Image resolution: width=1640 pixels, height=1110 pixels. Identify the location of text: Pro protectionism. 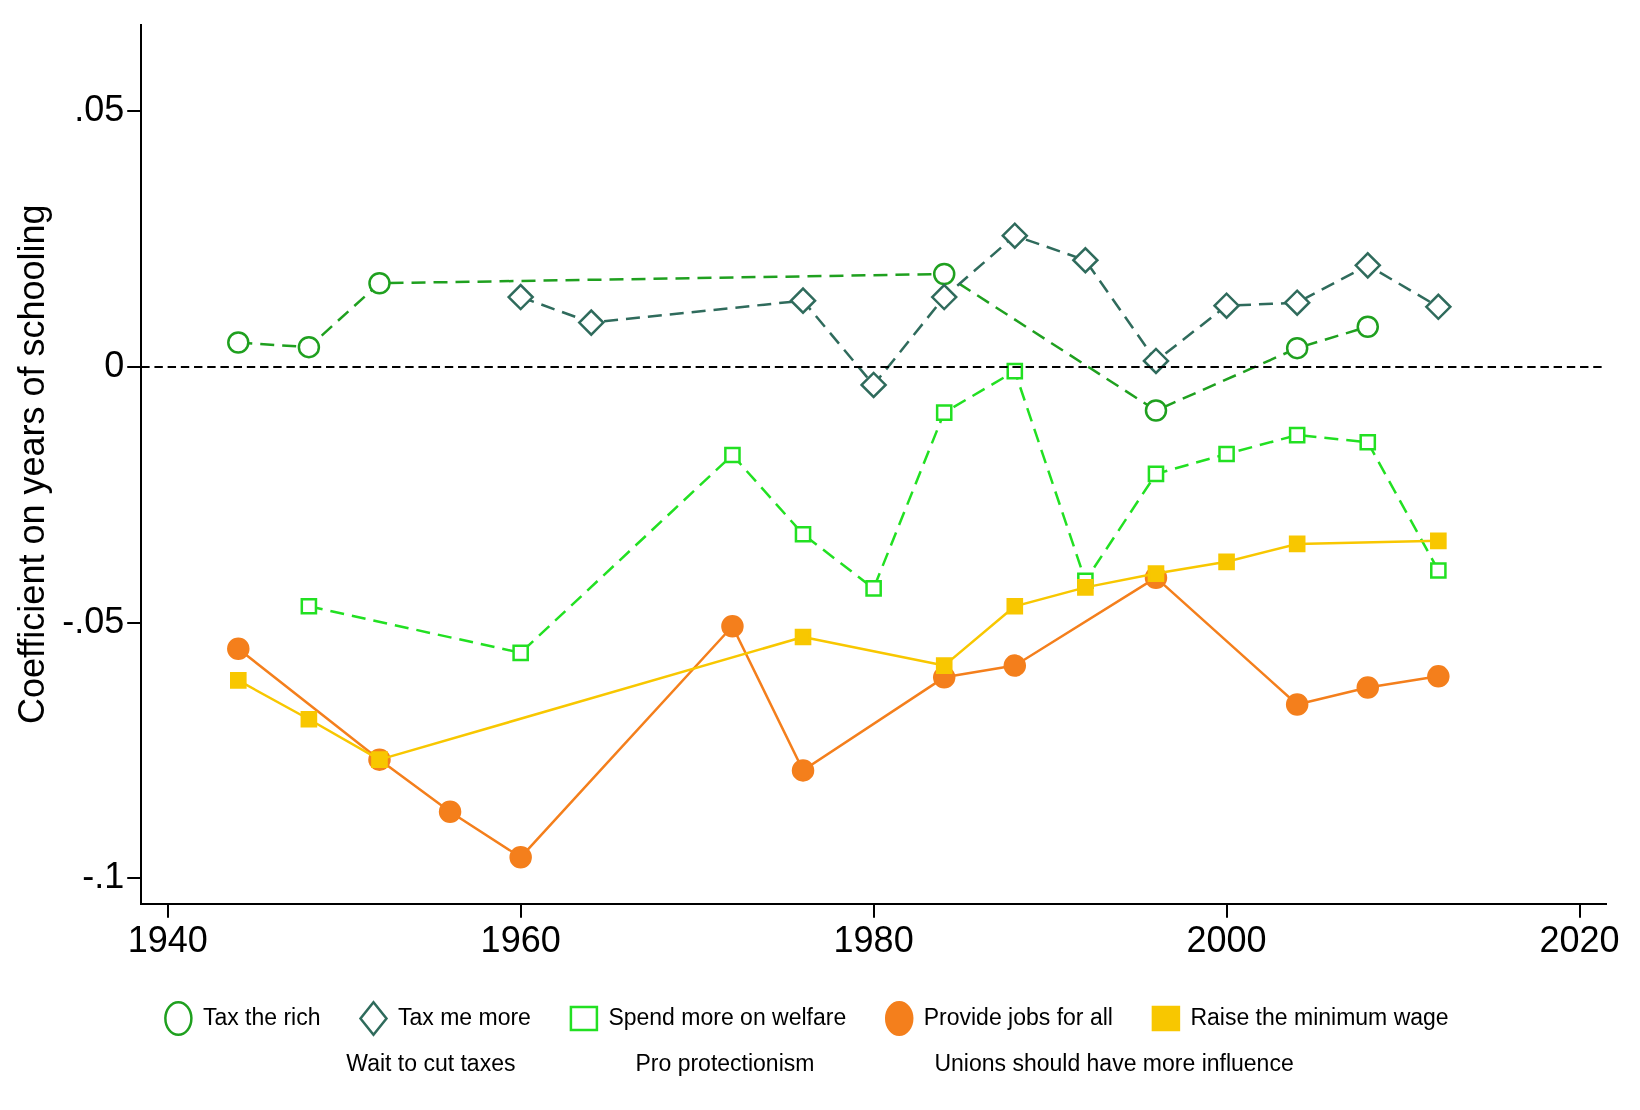
(725, 1063).